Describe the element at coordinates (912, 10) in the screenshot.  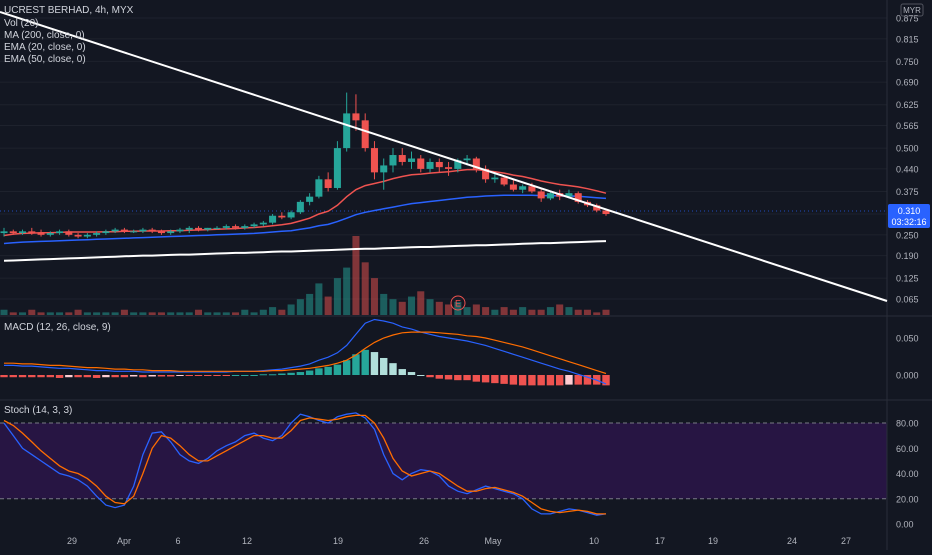
I see `currency-badge: MYR` at that location.